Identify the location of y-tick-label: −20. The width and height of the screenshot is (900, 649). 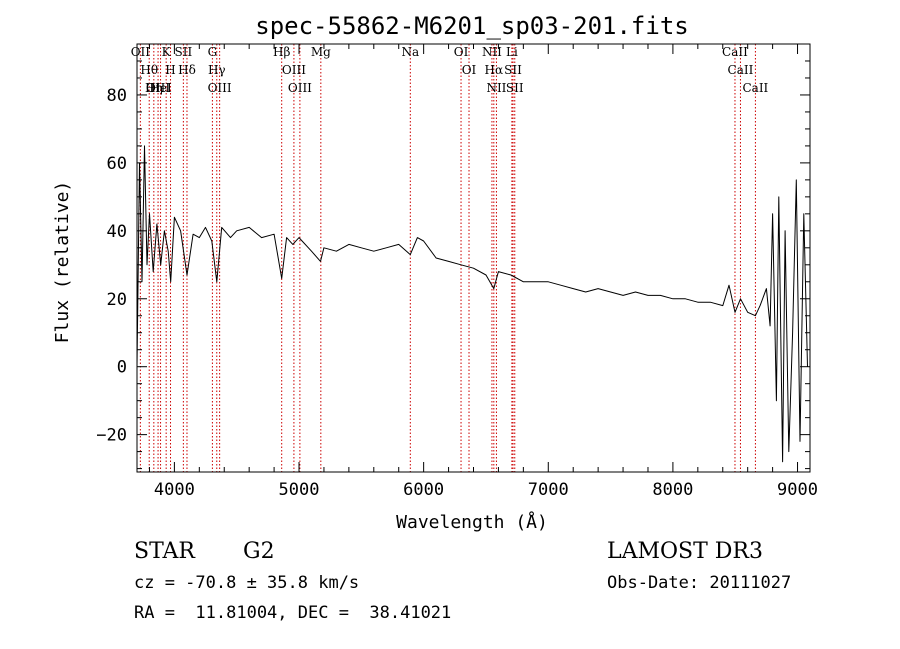
(111, 436).